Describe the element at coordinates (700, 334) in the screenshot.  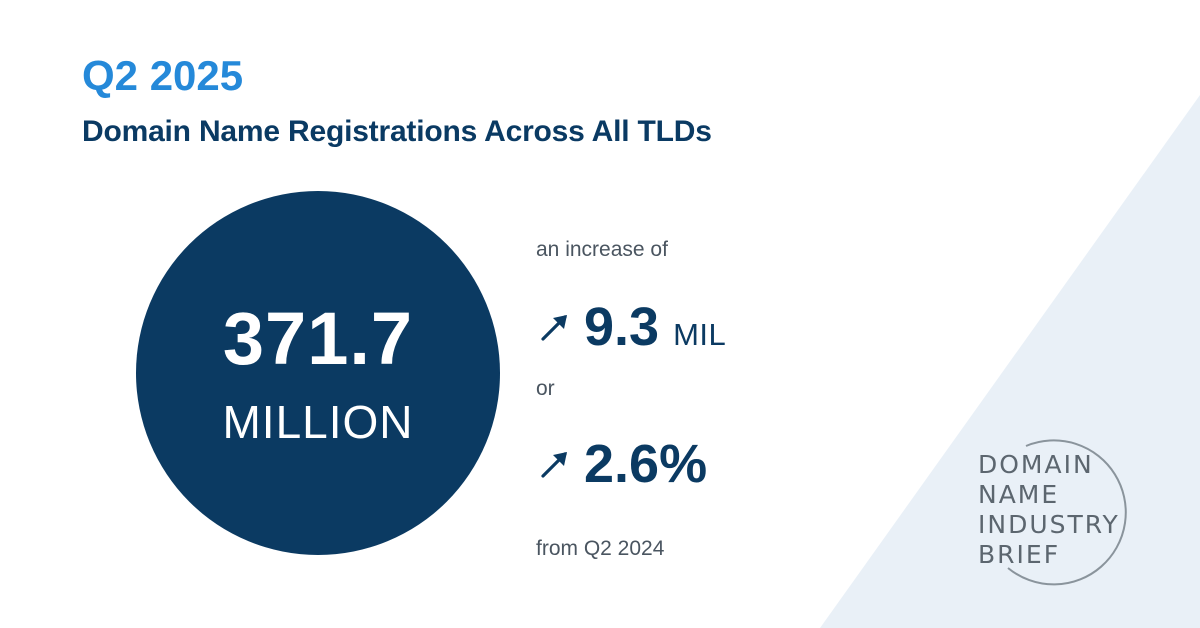
I see `absolute-increase-unit: MIL` at that location.